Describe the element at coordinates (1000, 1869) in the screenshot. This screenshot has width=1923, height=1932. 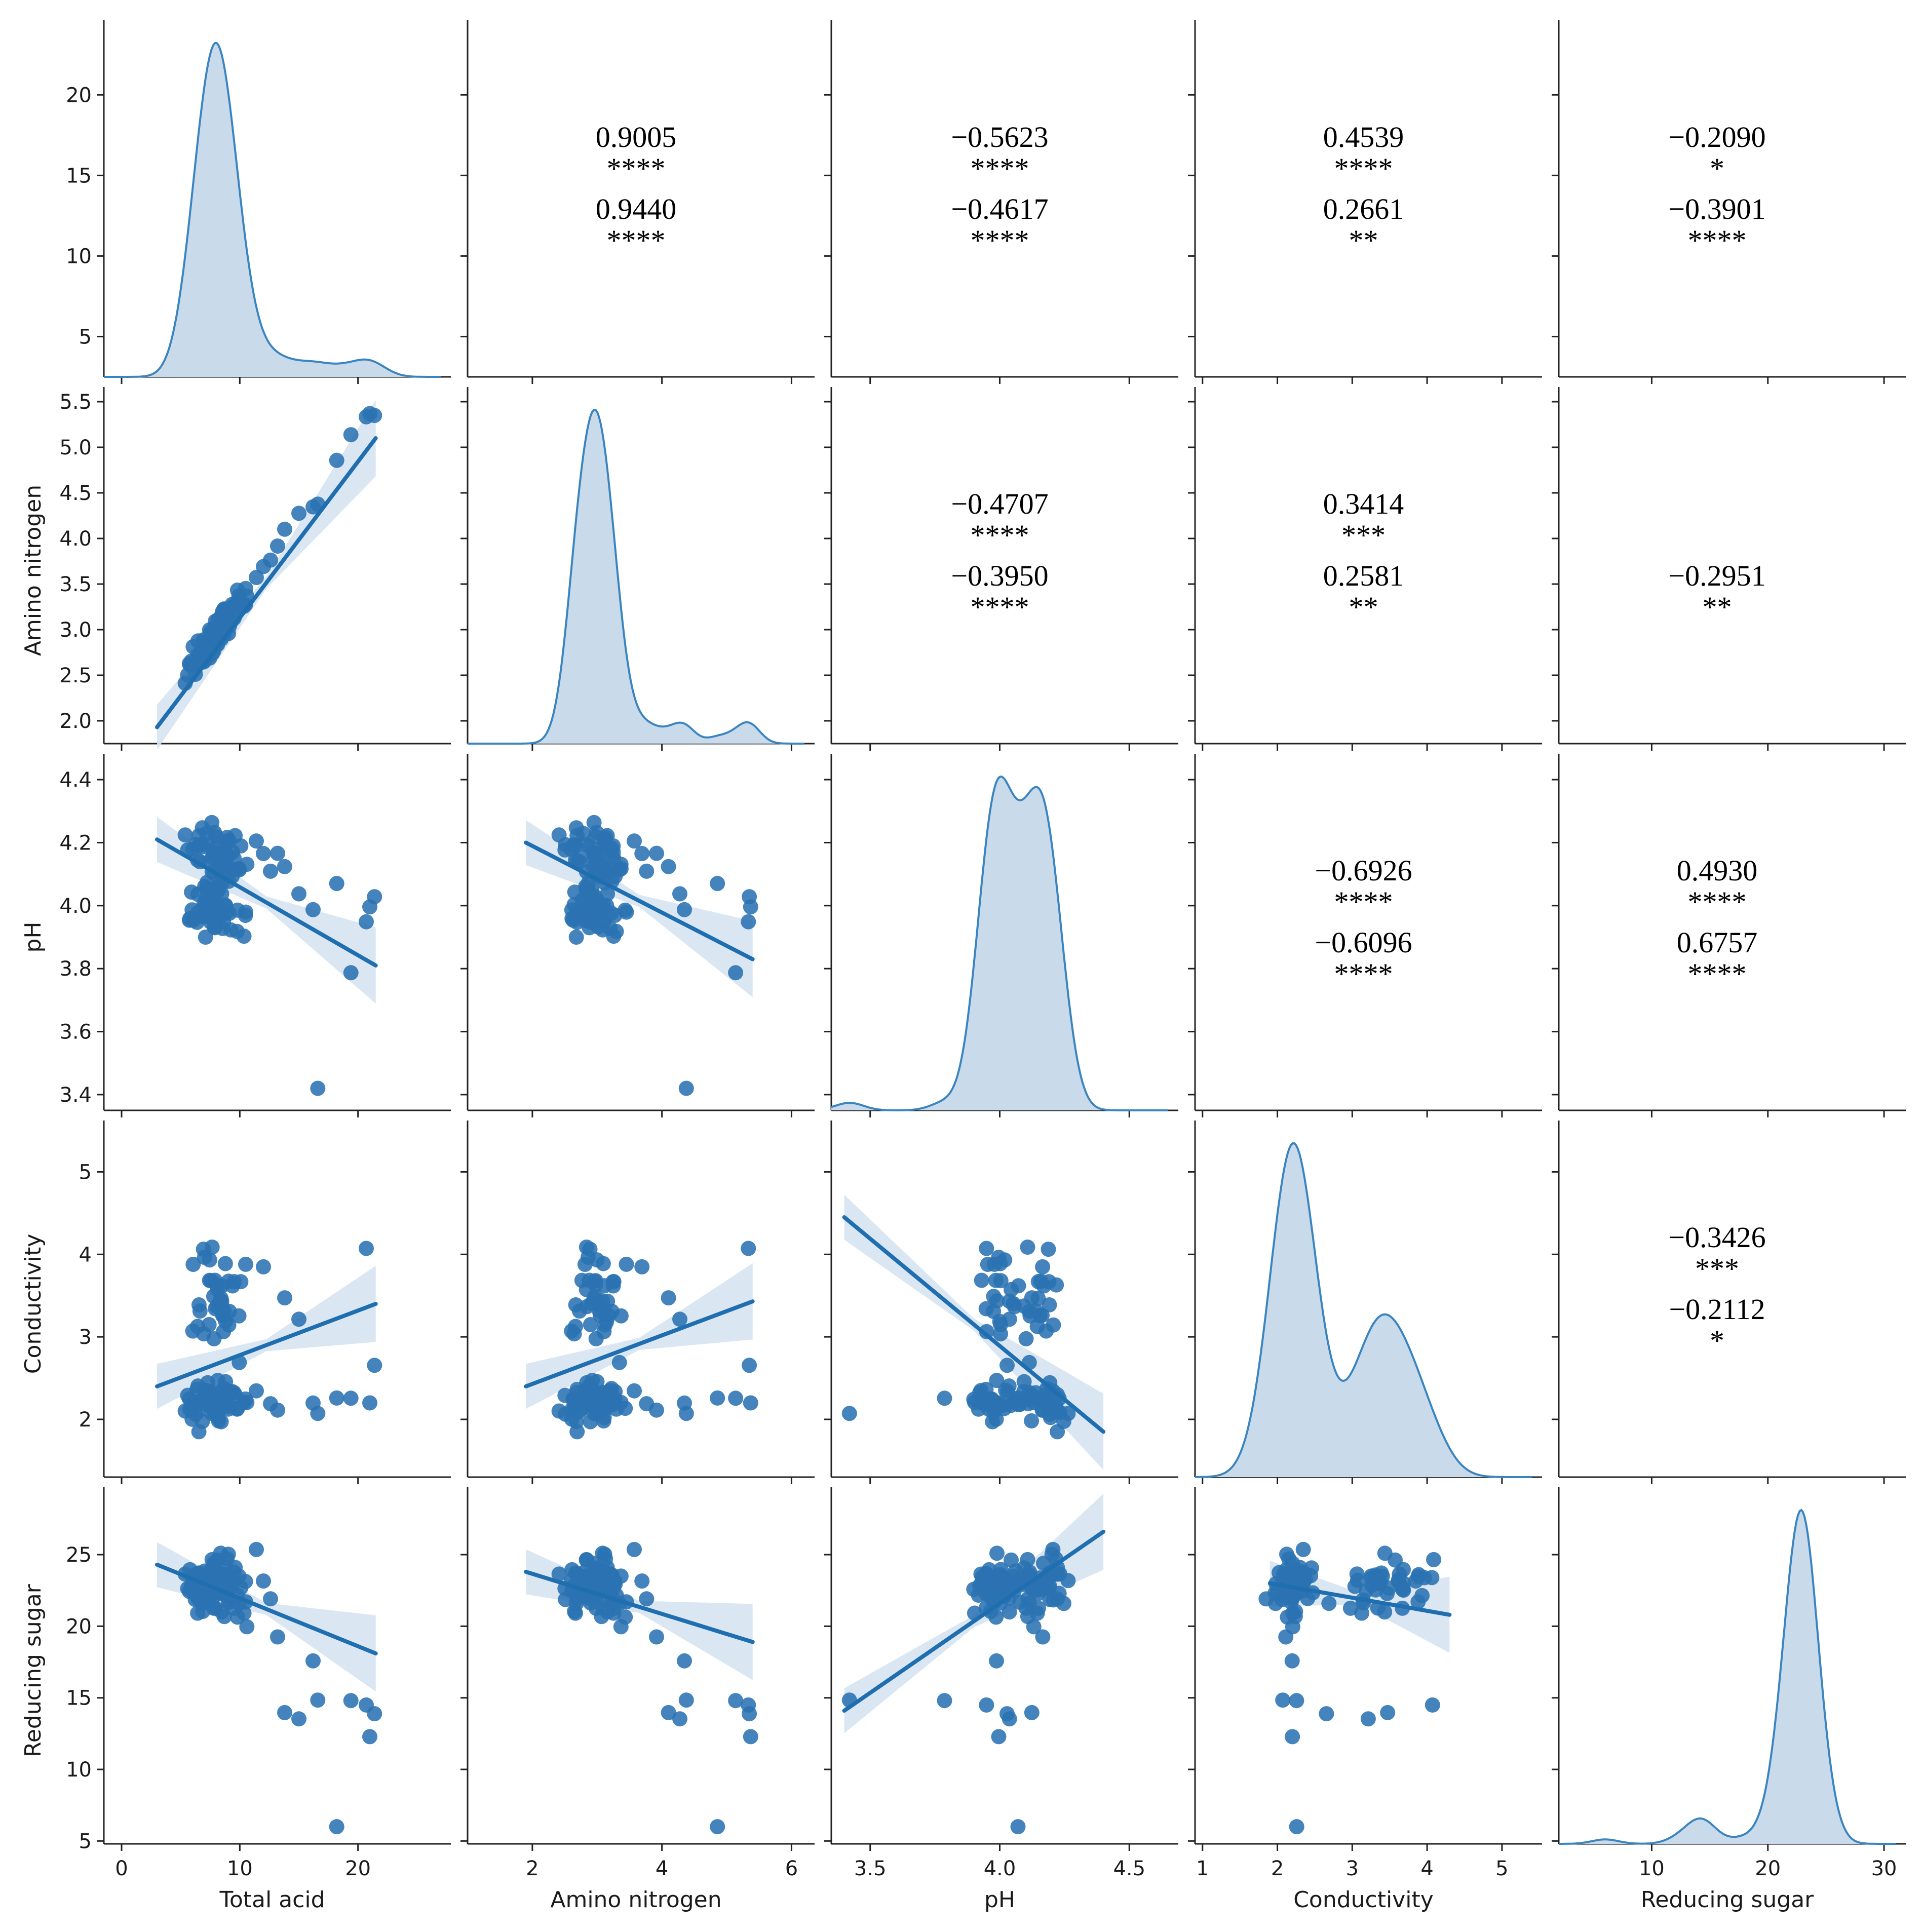
I see `x-tick-label: 4.0` at that location.